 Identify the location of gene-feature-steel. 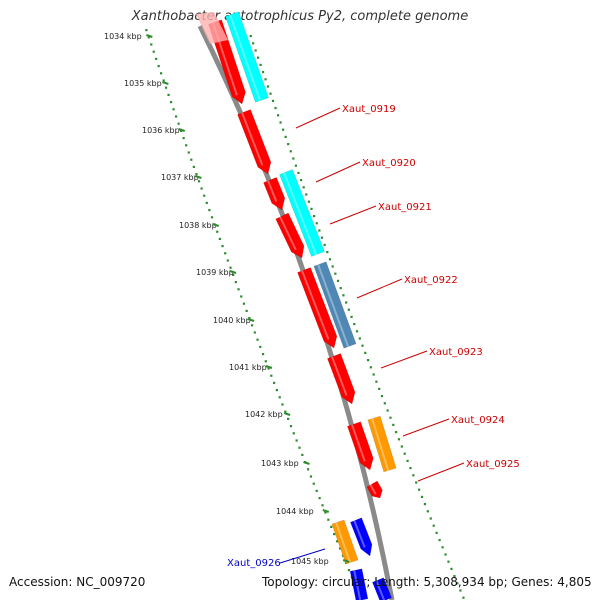
(335, 305).